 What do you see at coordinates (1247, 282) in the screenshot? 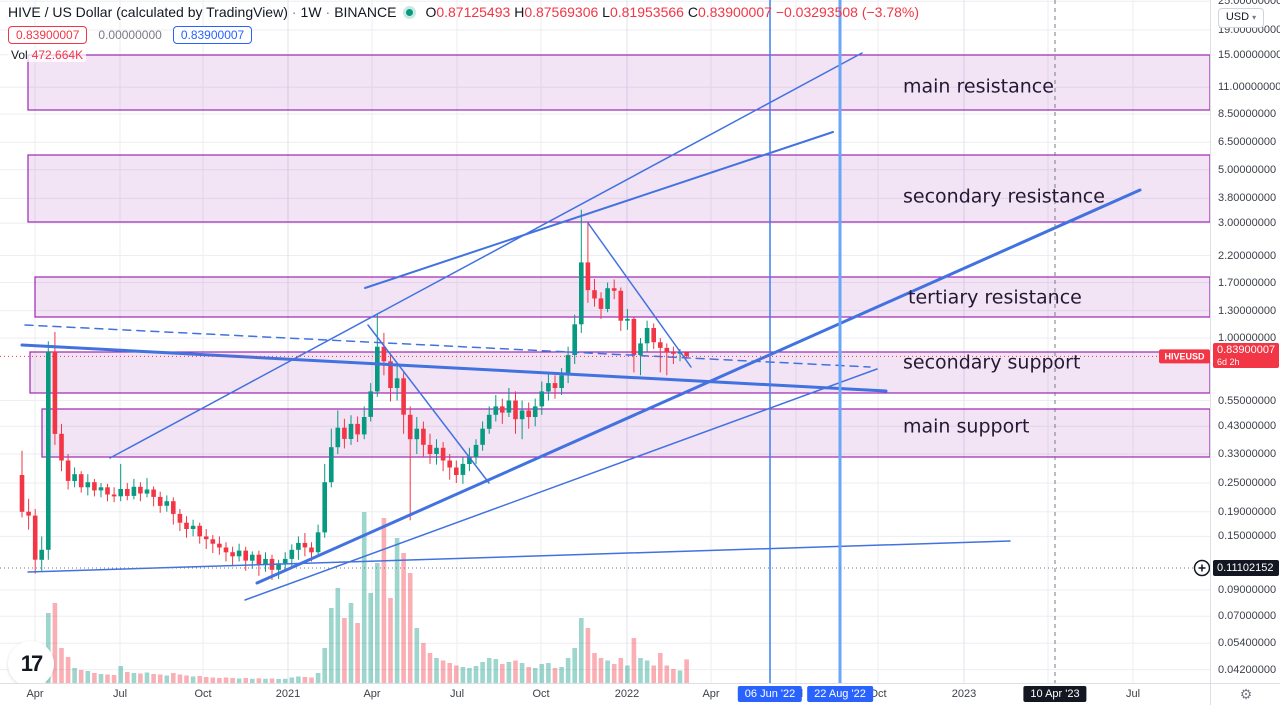
I see `price-tick-label: 1.70000000` at bounding box center [1247, 282].